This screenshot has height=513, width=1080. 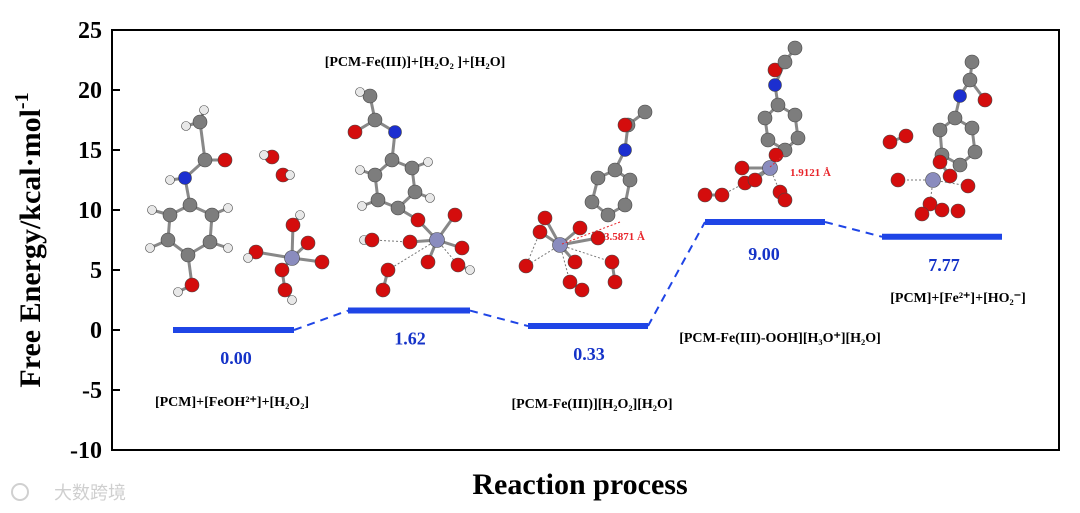 I want to click on distance-label-2: 1.9121 Å, so click(x=810, y=173).